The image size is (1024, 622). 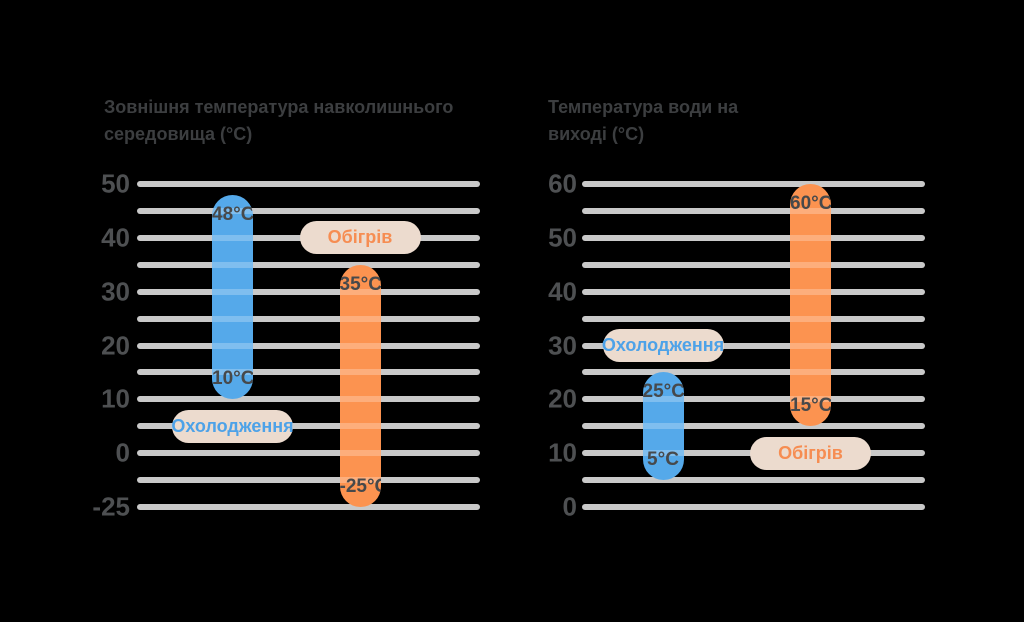 I want to click on bar-value-label-bottom: 15°C, so click(x=810, y=406).